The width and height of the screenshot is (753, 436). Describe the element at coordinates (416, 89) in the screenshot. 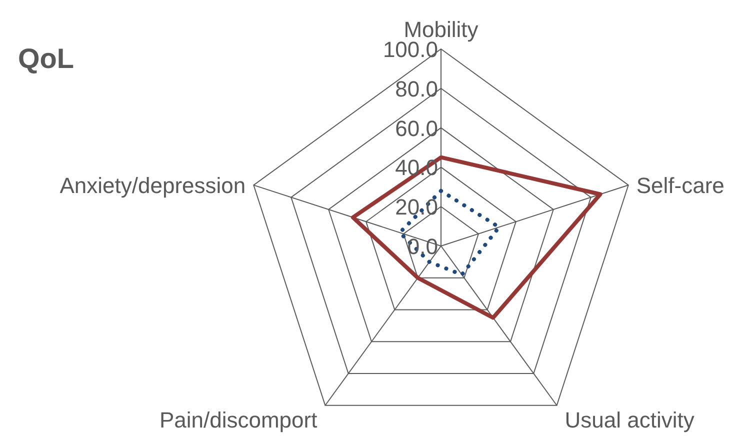

I see `y-tick-label: 80.0` at that location.